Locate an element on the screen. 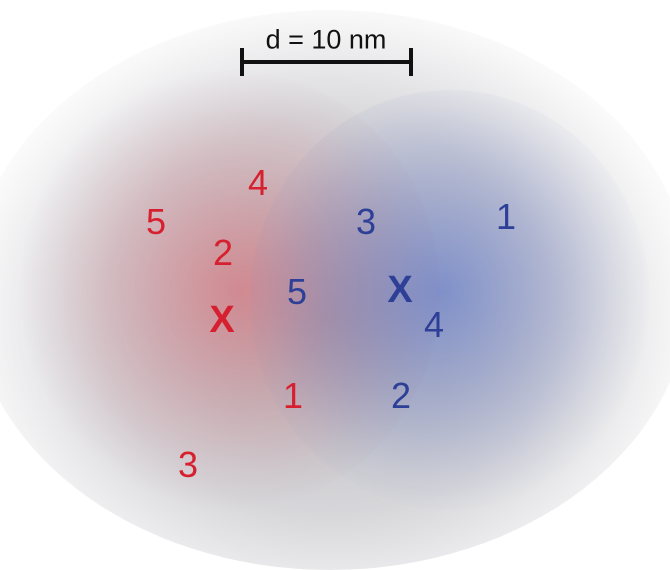 The width and height of the screenshot is (670, 570). red-point-4: 4 is located at coordinates (258, 182).